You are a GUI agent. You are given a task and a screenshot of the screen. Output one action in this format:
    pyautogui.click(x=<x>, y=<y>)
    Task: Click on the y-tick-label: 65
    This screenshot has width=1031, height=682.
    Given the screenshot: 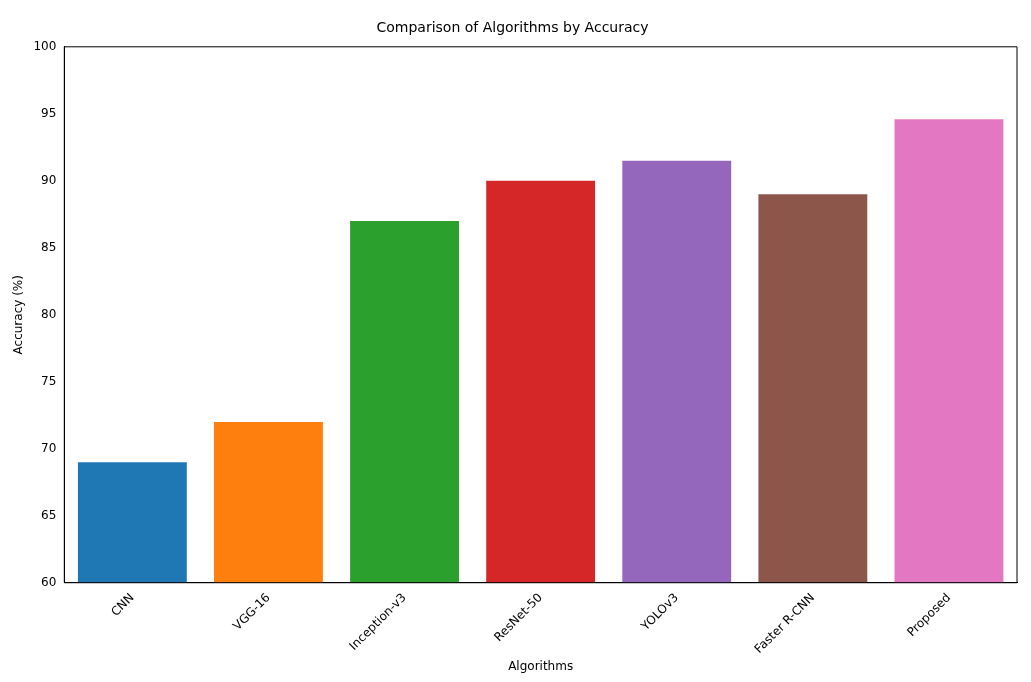 What is the action you would take?
    pyautogui.click(x=49, y=514)
    